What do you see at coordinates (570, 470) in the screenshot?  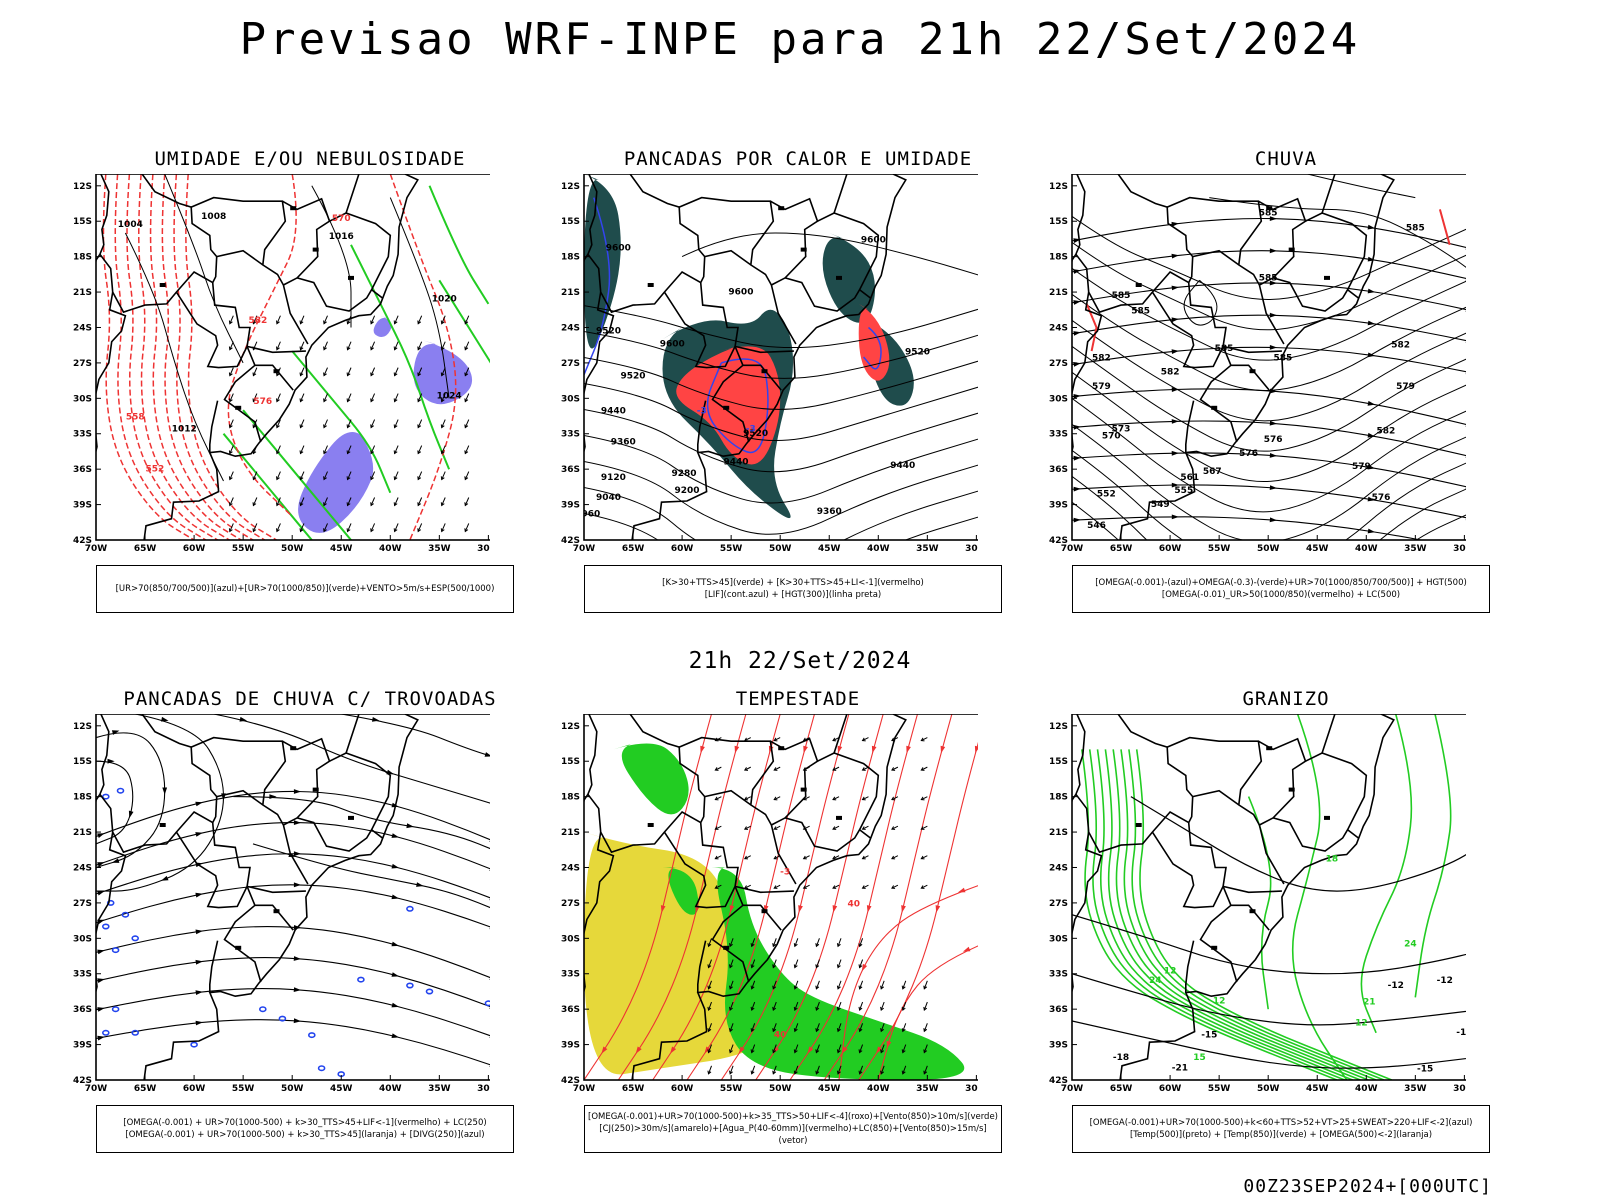 I see `lat-tick-label: 36S` at bounding box center [570, 470].